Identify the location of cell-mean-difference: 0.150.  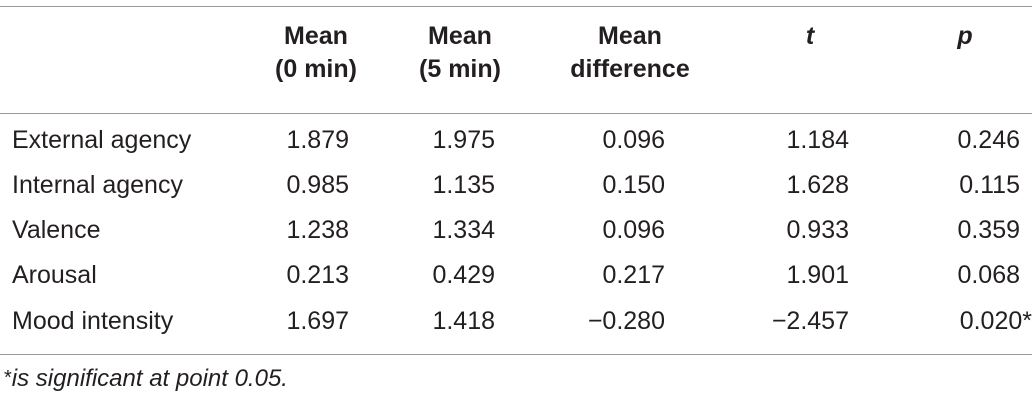
(633, 185).